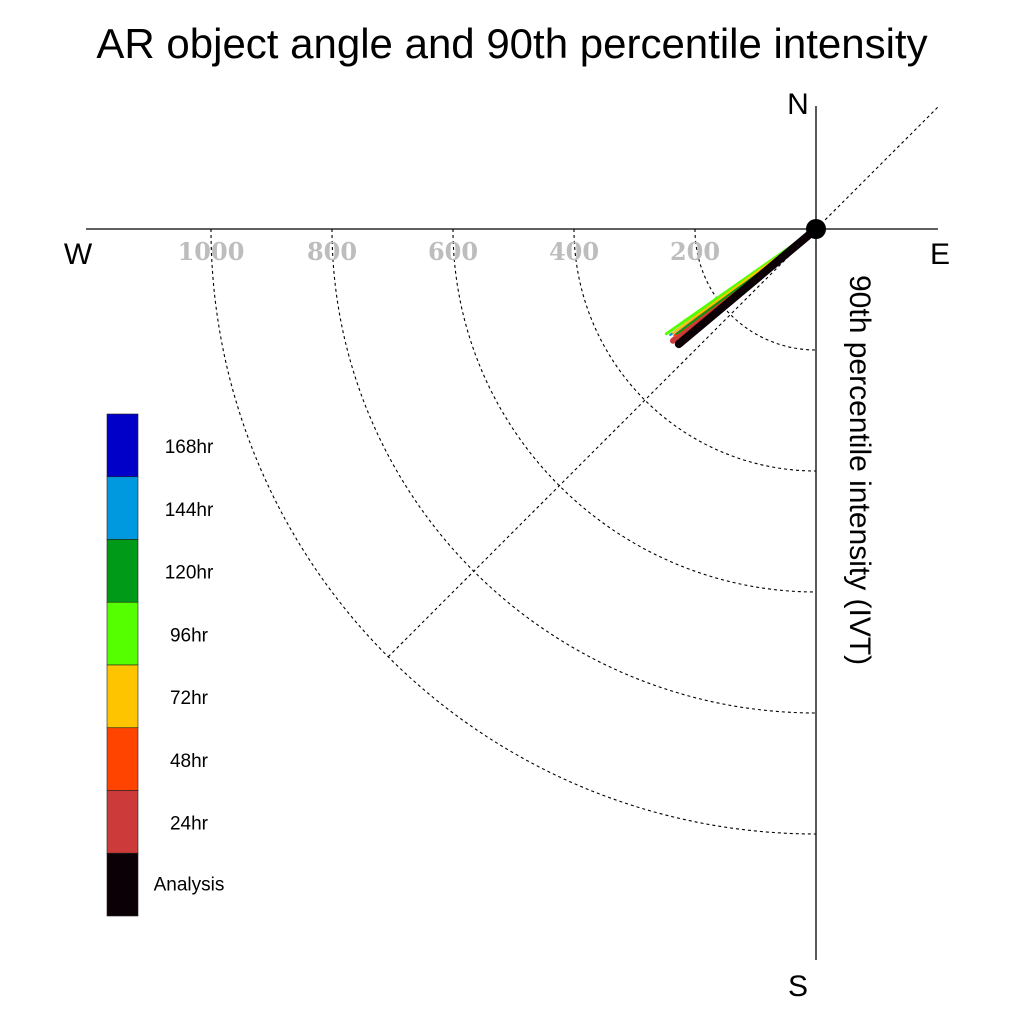  I want to click on legend-swatch-168hr, so click(122, 445).